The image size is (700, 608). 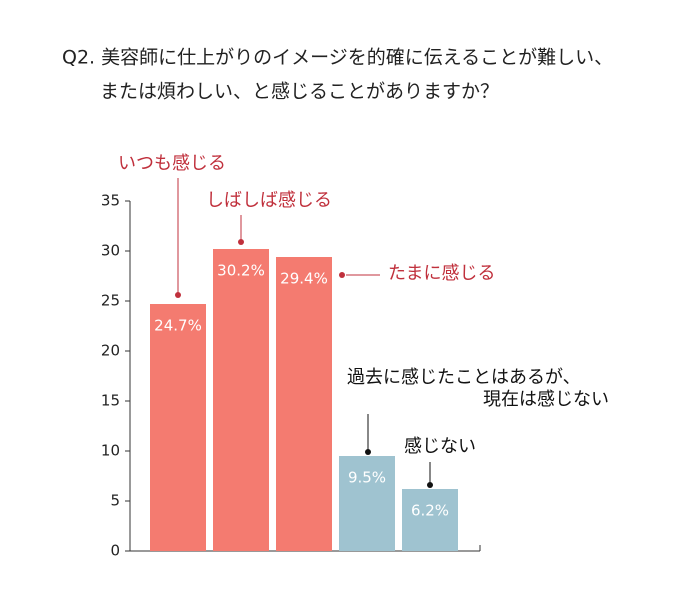 What do you see at coordinates (464, 377) in the screenshot?
I see `category-label: 過去に感じたことはあるが、` at bounding box center [464, 377].